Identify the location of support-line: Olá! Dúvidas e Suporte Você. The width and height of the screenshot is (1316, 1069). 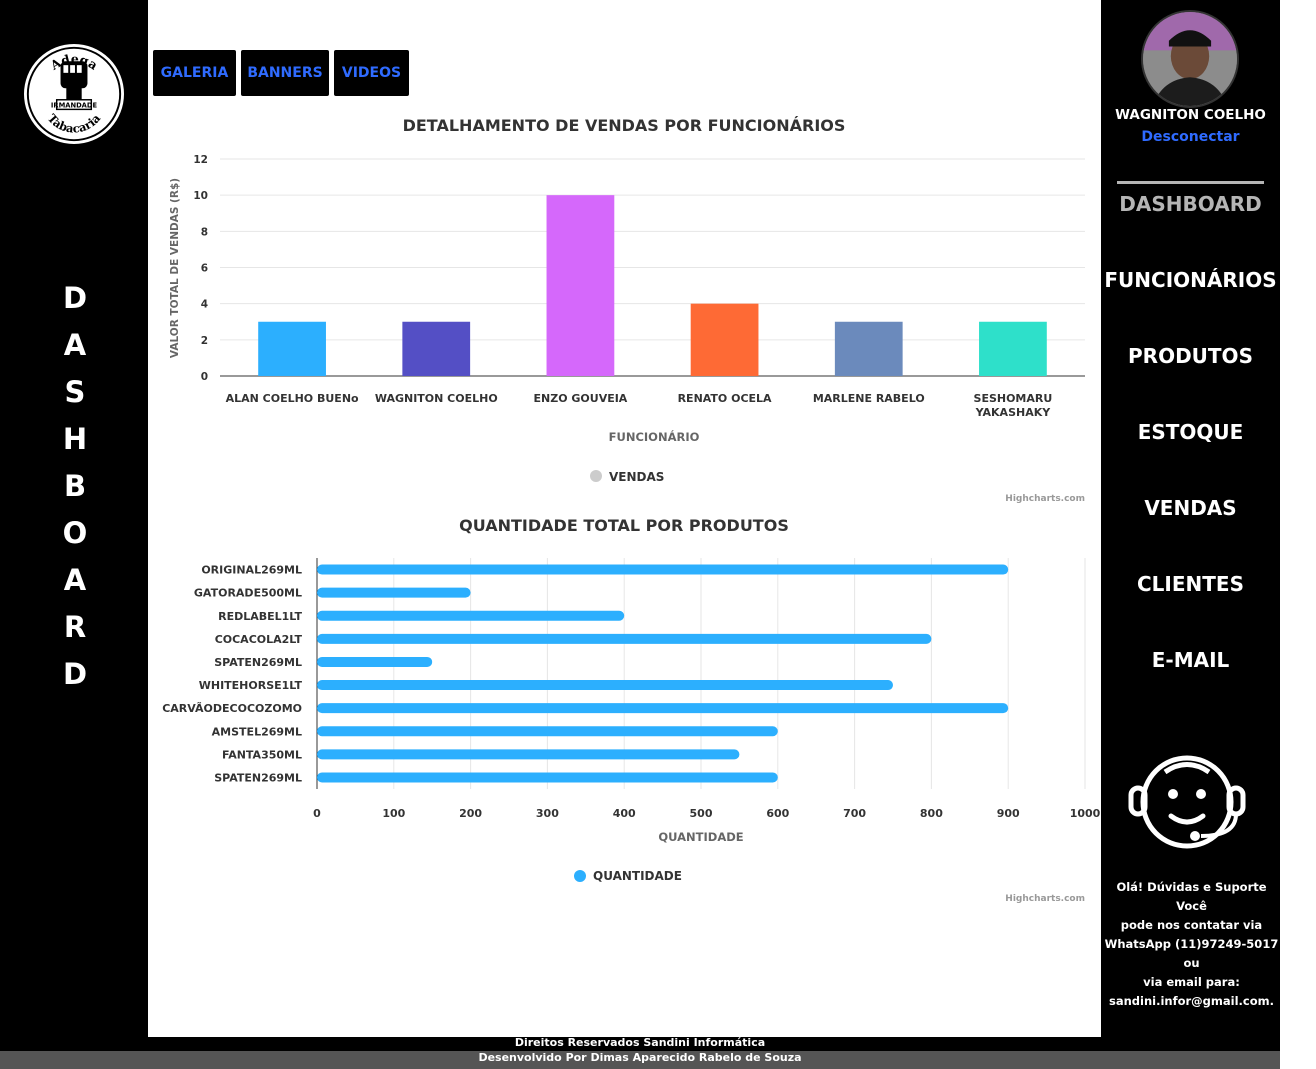
(1191, 896).